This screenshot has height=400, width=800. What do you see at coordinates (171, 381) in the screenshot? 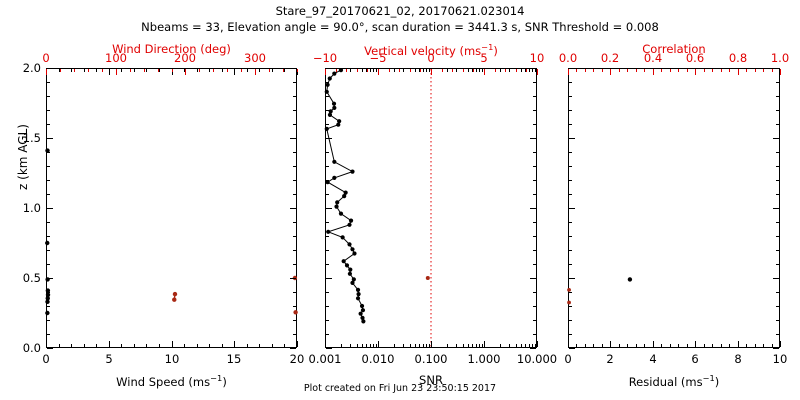
I see `panel1-bottom-axis-label: Wind Speed (ms−1)` at bounding box center [171, 381].